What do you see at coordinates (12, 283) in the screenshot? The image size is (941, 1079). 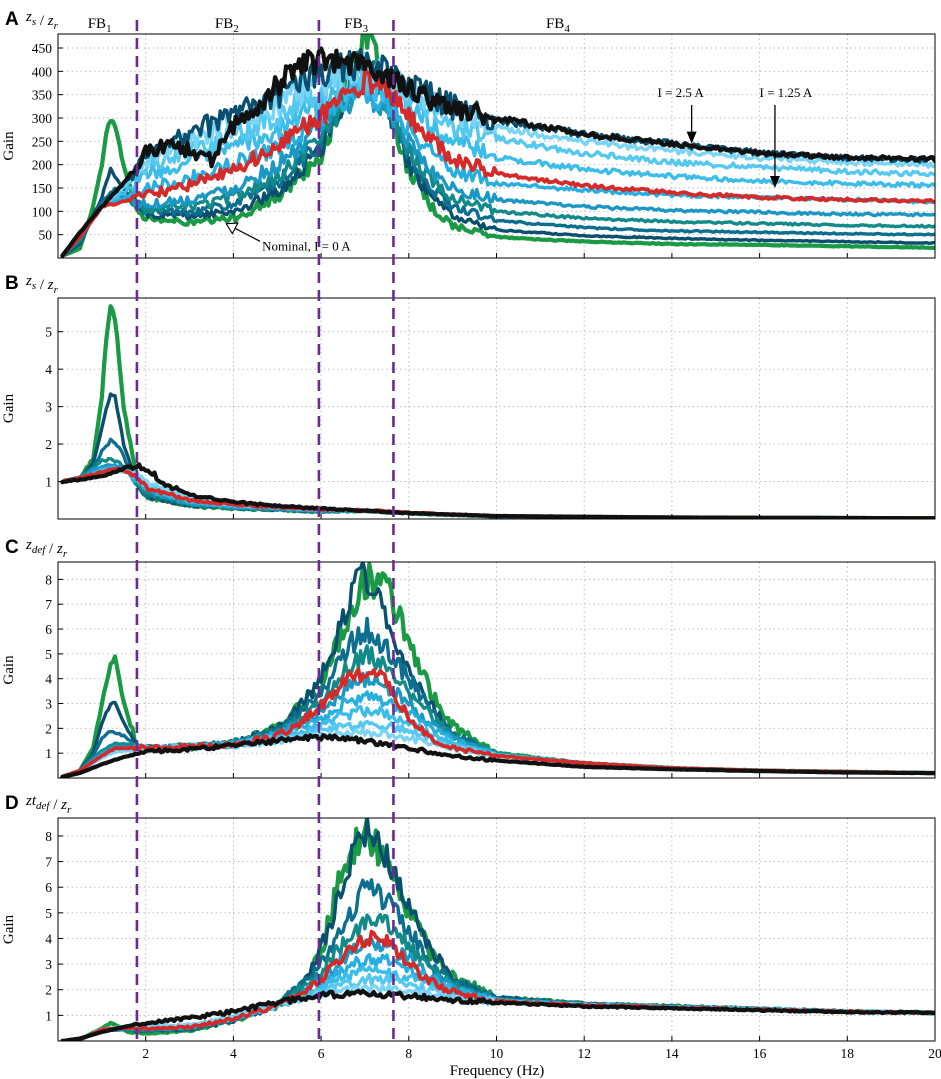 I see `panel-letter: B` at bounding box center [12, 283].